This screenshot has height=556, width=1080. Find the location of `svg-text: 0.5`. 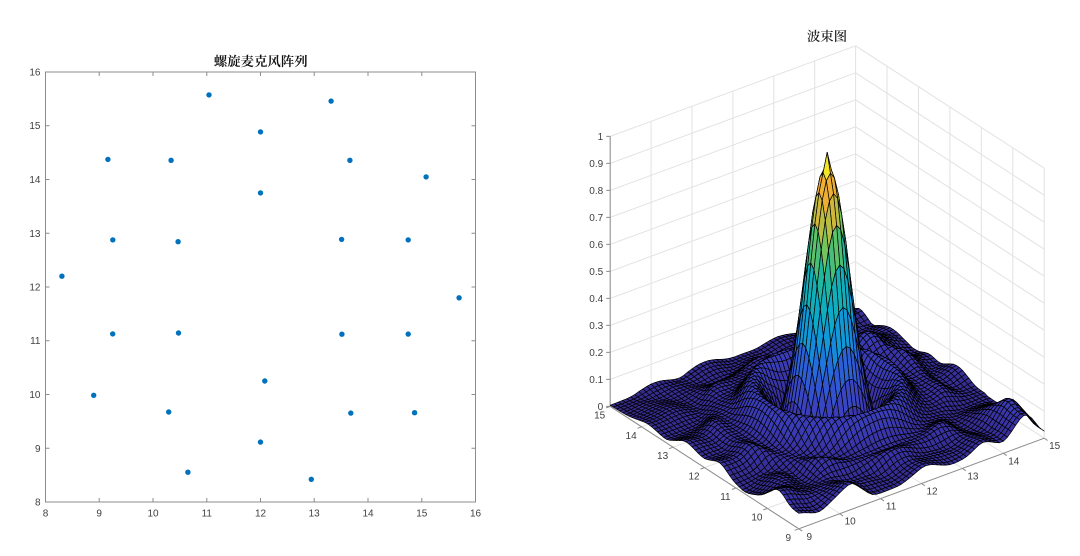

svg-text: 0.5 is located at coordinates (596, 272).